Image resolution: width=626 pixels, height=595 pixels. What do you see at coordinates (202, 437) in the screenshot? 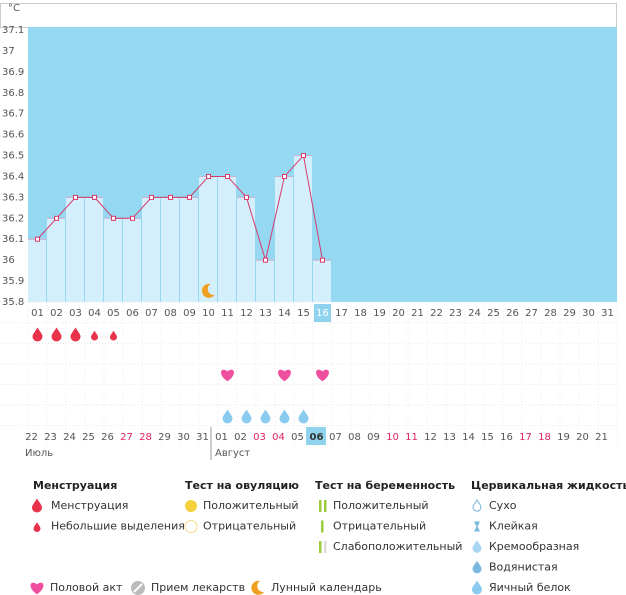
I see `date-label: 31` at bounding box center [202, 437].